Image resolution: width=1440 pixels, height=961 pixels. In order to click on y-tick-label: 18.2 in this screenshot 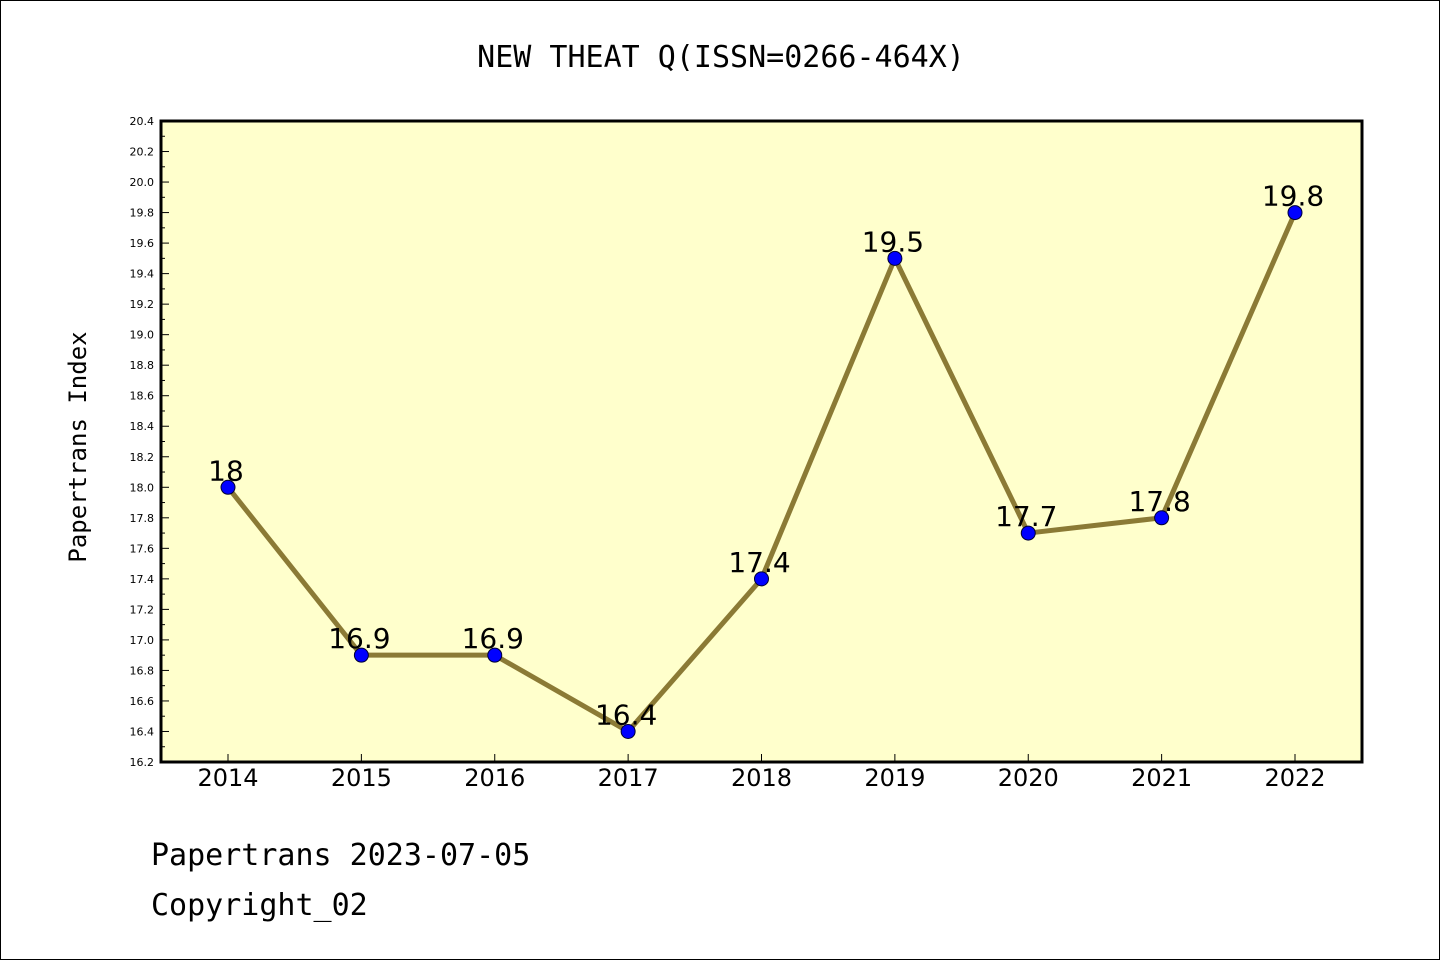, I will do `click(142, 457)`.